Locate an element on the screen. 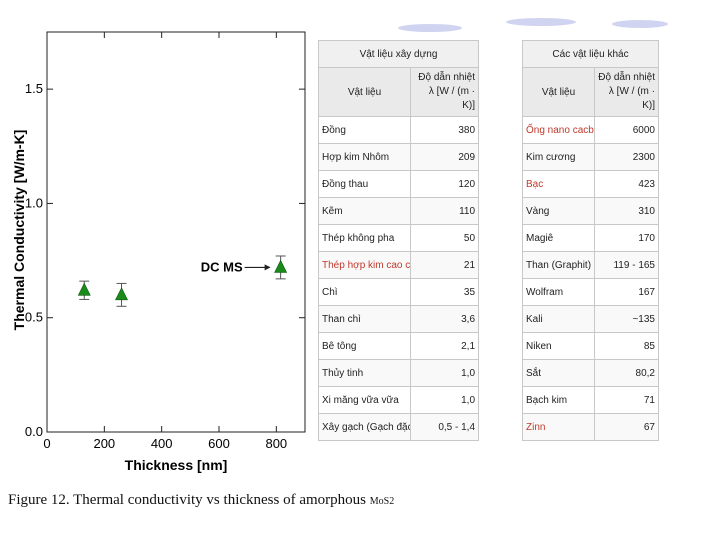 Image resolution: width=720 pixels, height=540 pixels. conductivity-value: 119 - 165 is located at coordinates (626, 265).